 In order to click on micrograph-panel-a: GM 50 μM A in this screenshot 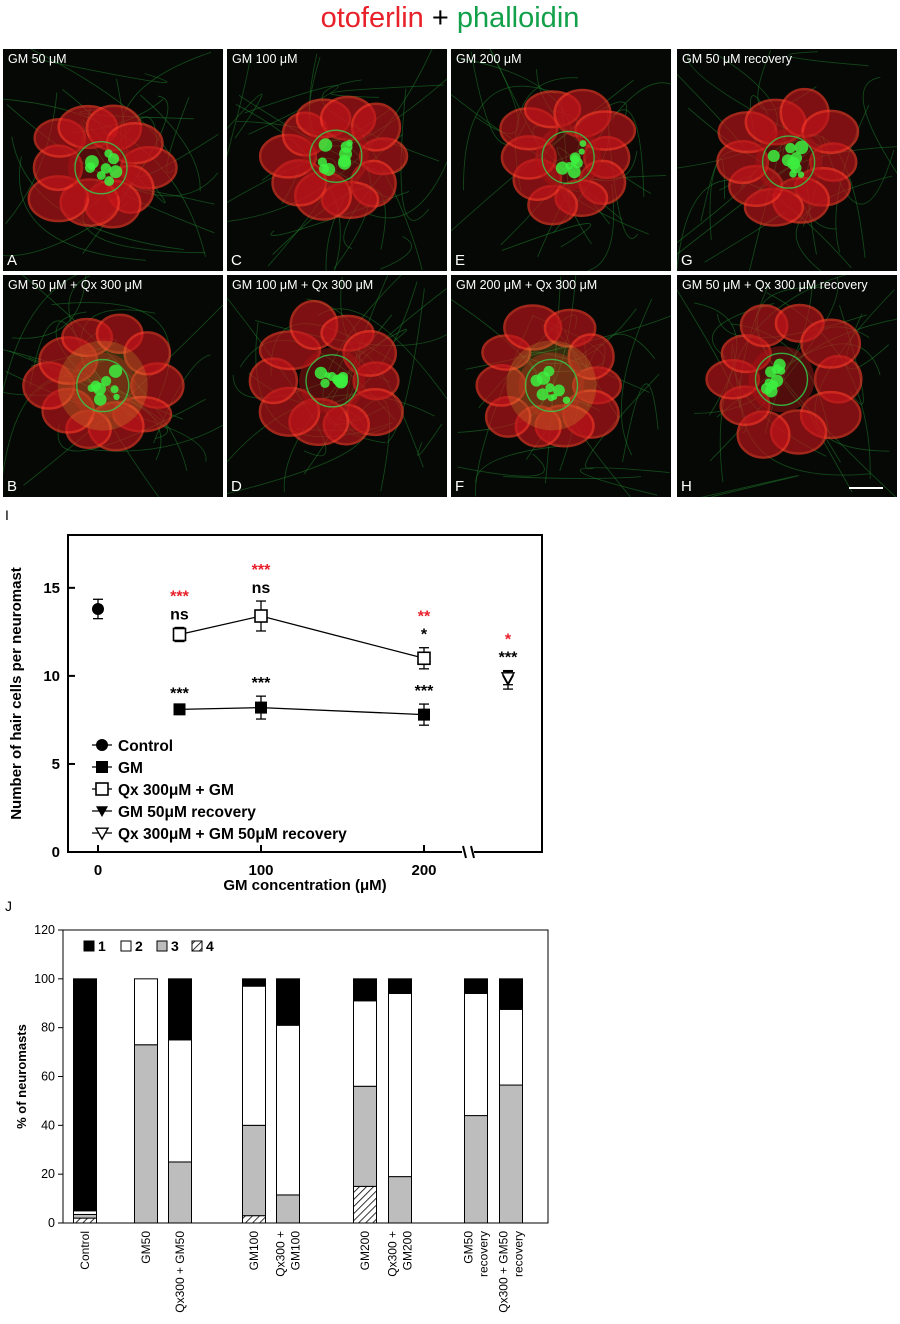, I will do `click(113, 160)`.